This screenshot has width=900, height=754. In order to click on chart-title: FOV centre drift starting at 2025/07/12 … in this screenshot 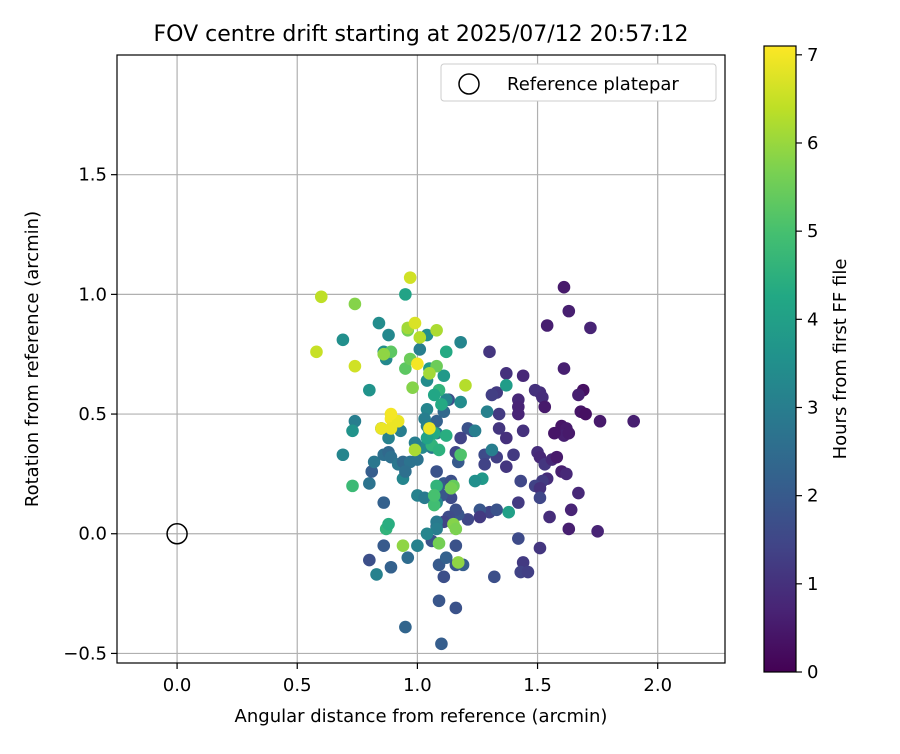, I will do `click(421, 34)`.